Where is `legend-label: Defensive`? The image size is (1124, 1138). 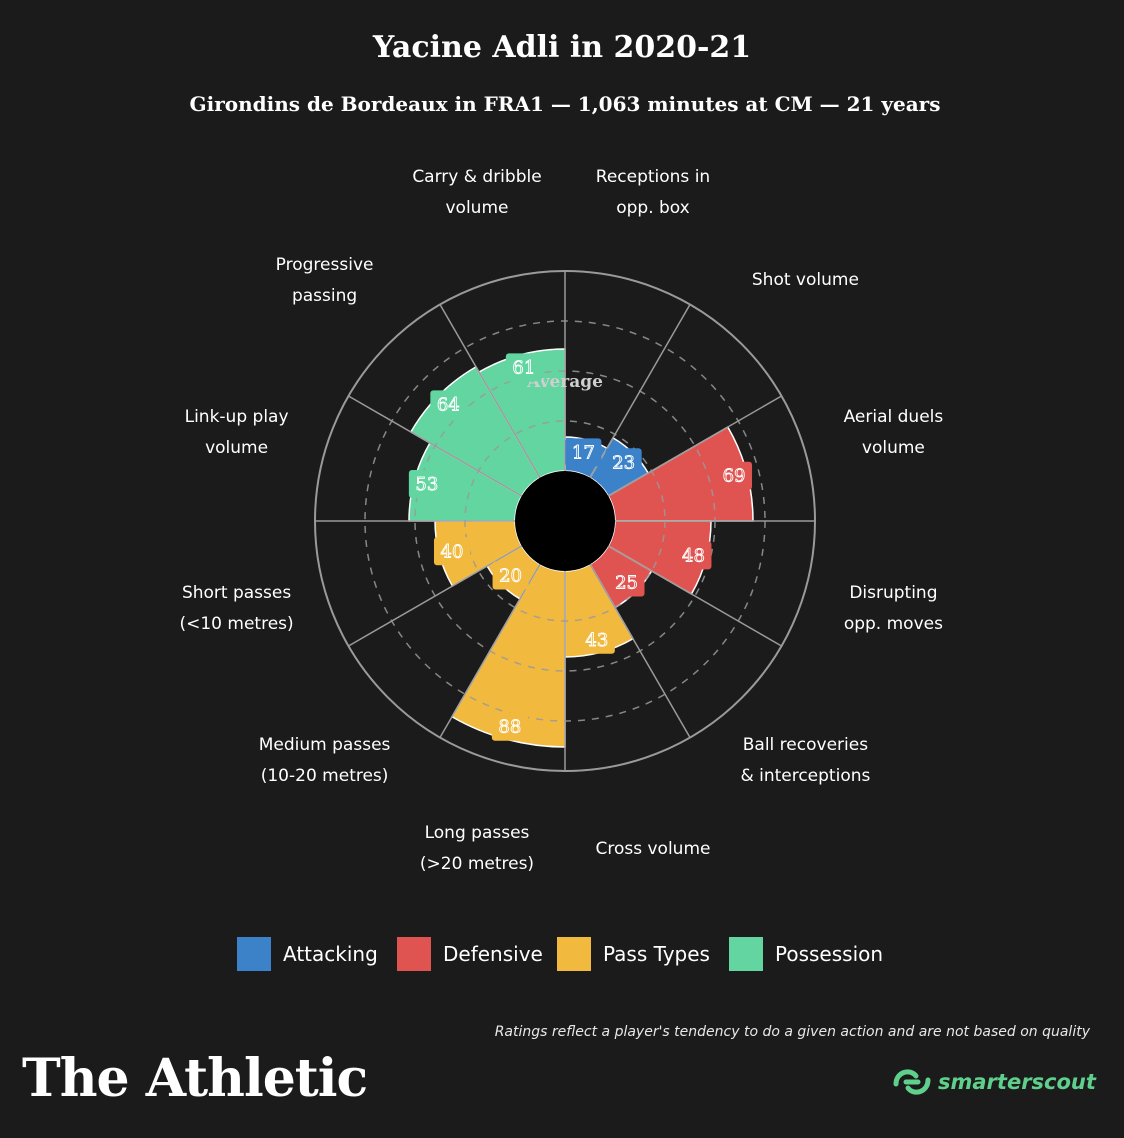 legend-label: Defensive is located at coordinates (493, 954).